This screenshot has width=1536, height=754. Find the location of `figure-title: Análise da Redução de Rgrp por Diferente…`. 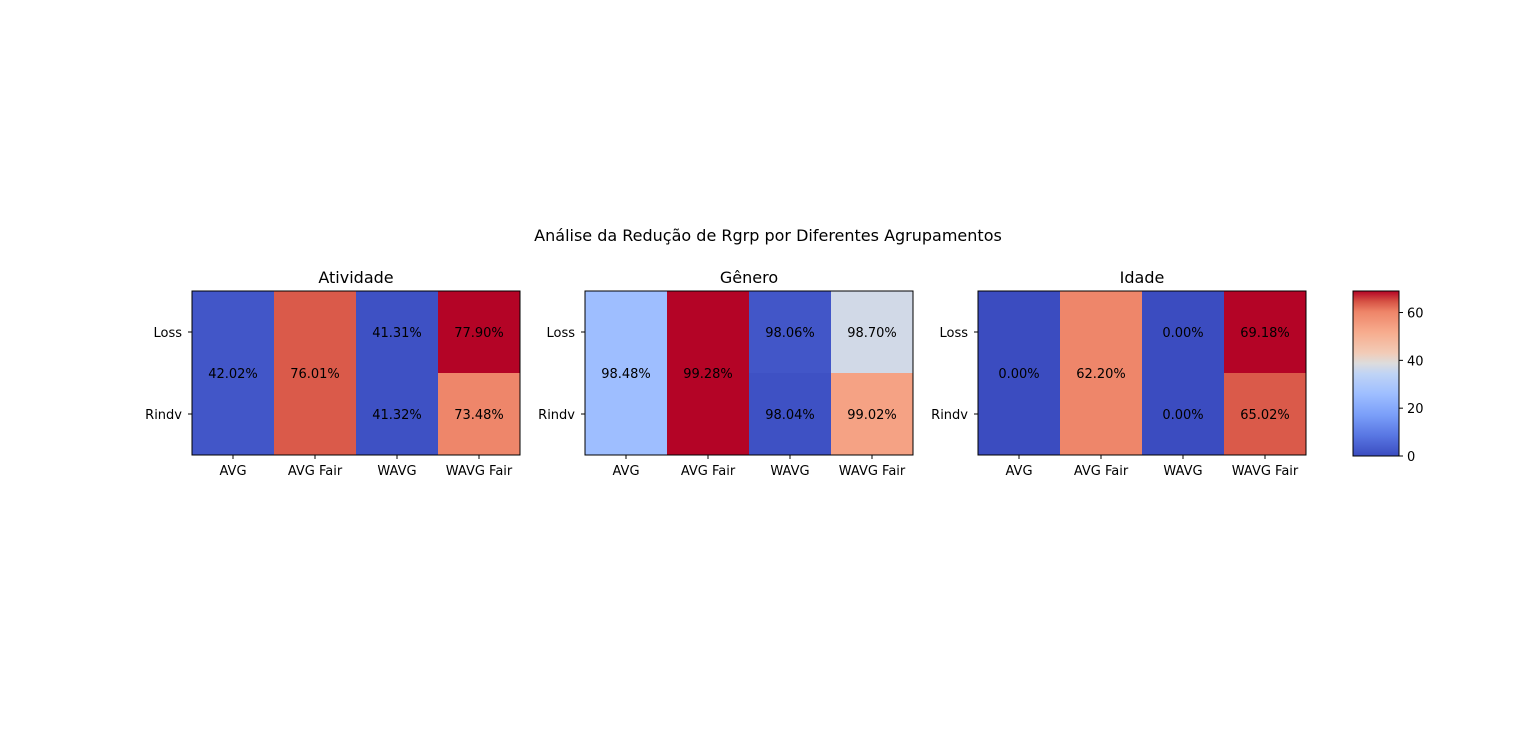

figure-title: Análise da Redução de Rgrp por Diferente… is located at coordinates (768, 235).